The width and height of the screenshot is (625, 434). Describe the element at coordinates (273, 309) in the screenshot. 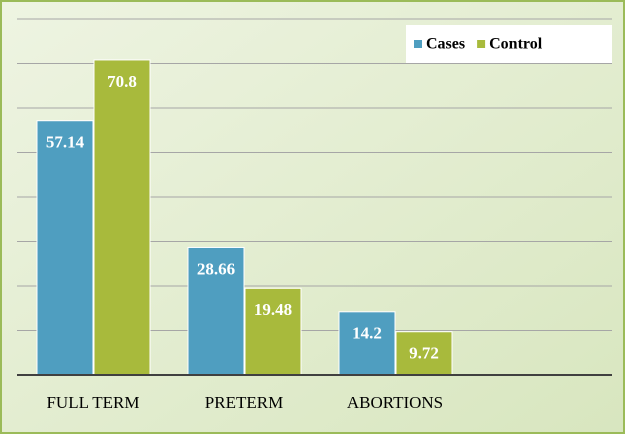

I see `data-label: 19.48` at that location.